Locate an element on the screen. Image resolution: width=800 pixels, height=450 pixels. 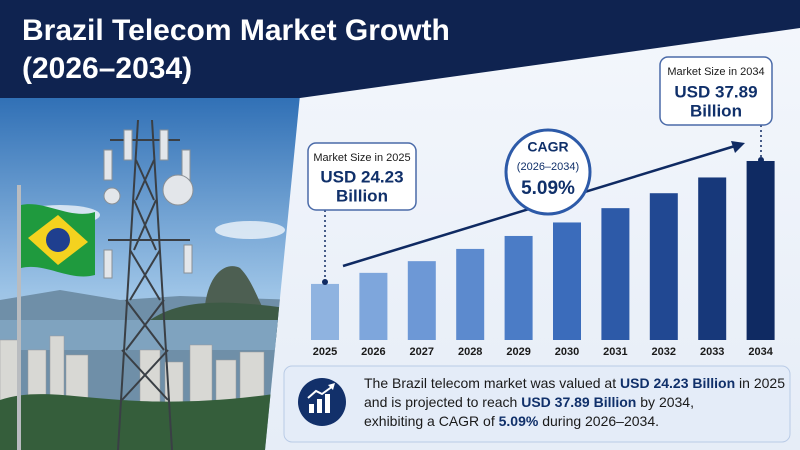
title: Brazil Telecom Market Growth is located at coordinates (236, 30).